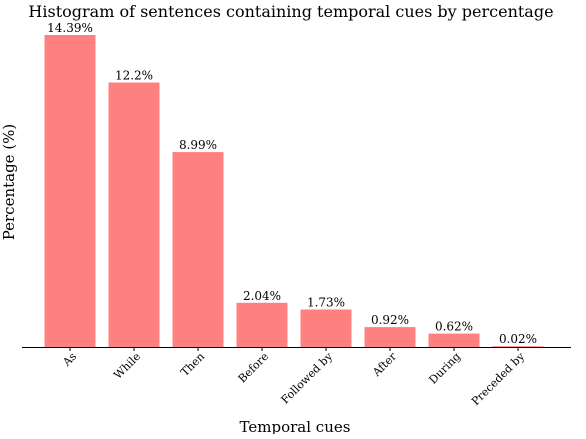  What do you see at coordinates (444, 368) in the screenshot?
I see `x-tick-label: During` at bounding box center [444, 368].